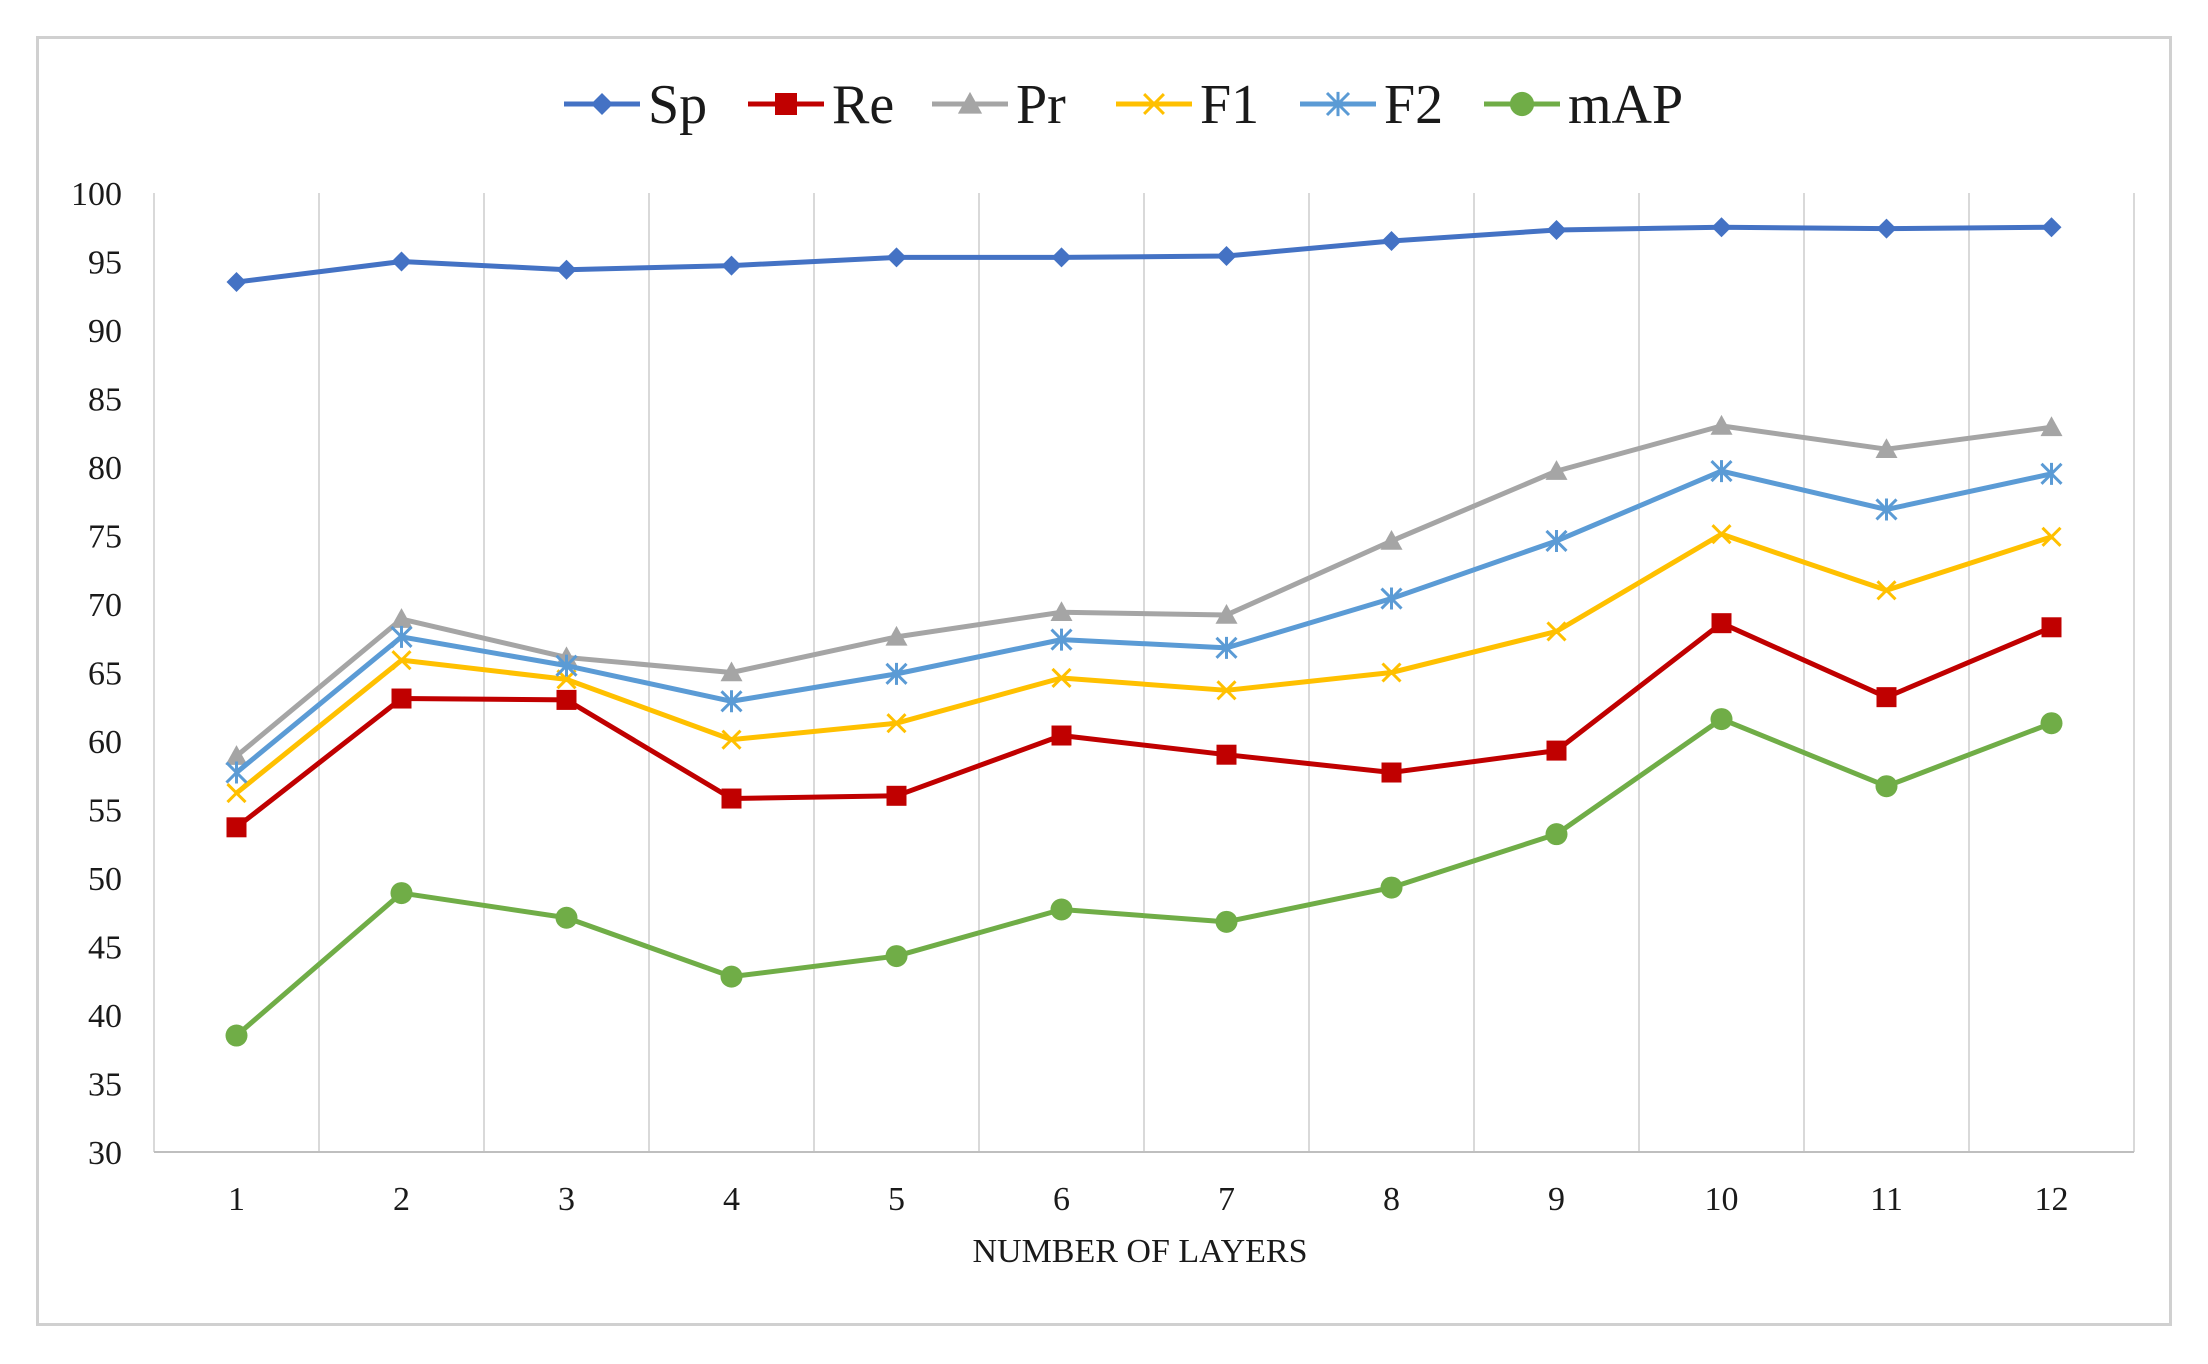 The width and height of the screenshot is (2208, 1364). What do you see at coordinates (1154, 104) in the screenshot?
I see `legend-marker-f1` at bounding box center [1154, 104].